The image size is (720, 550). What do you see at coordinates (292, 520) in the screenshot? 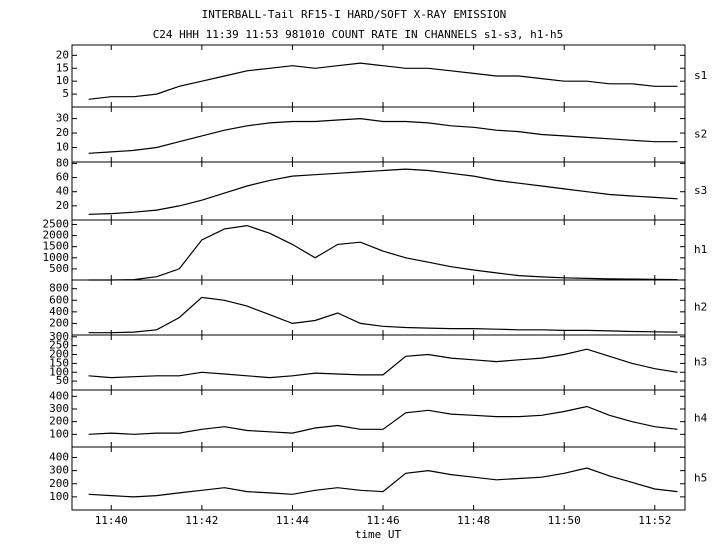
I see `x-tick-label: 11:44` at bounding box center [292, 520].